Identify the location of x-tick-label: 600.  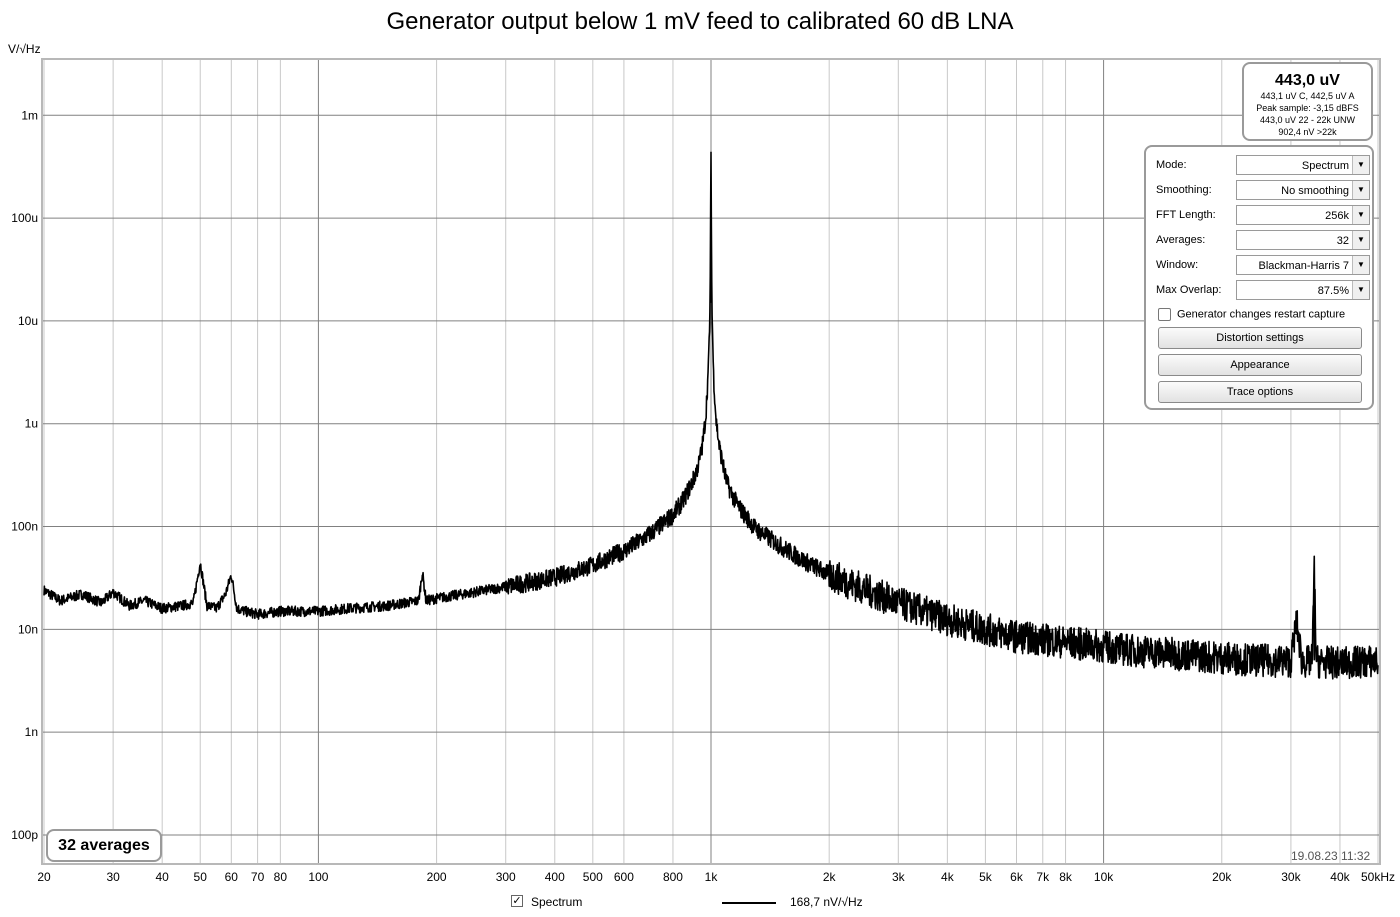
(624, 877).